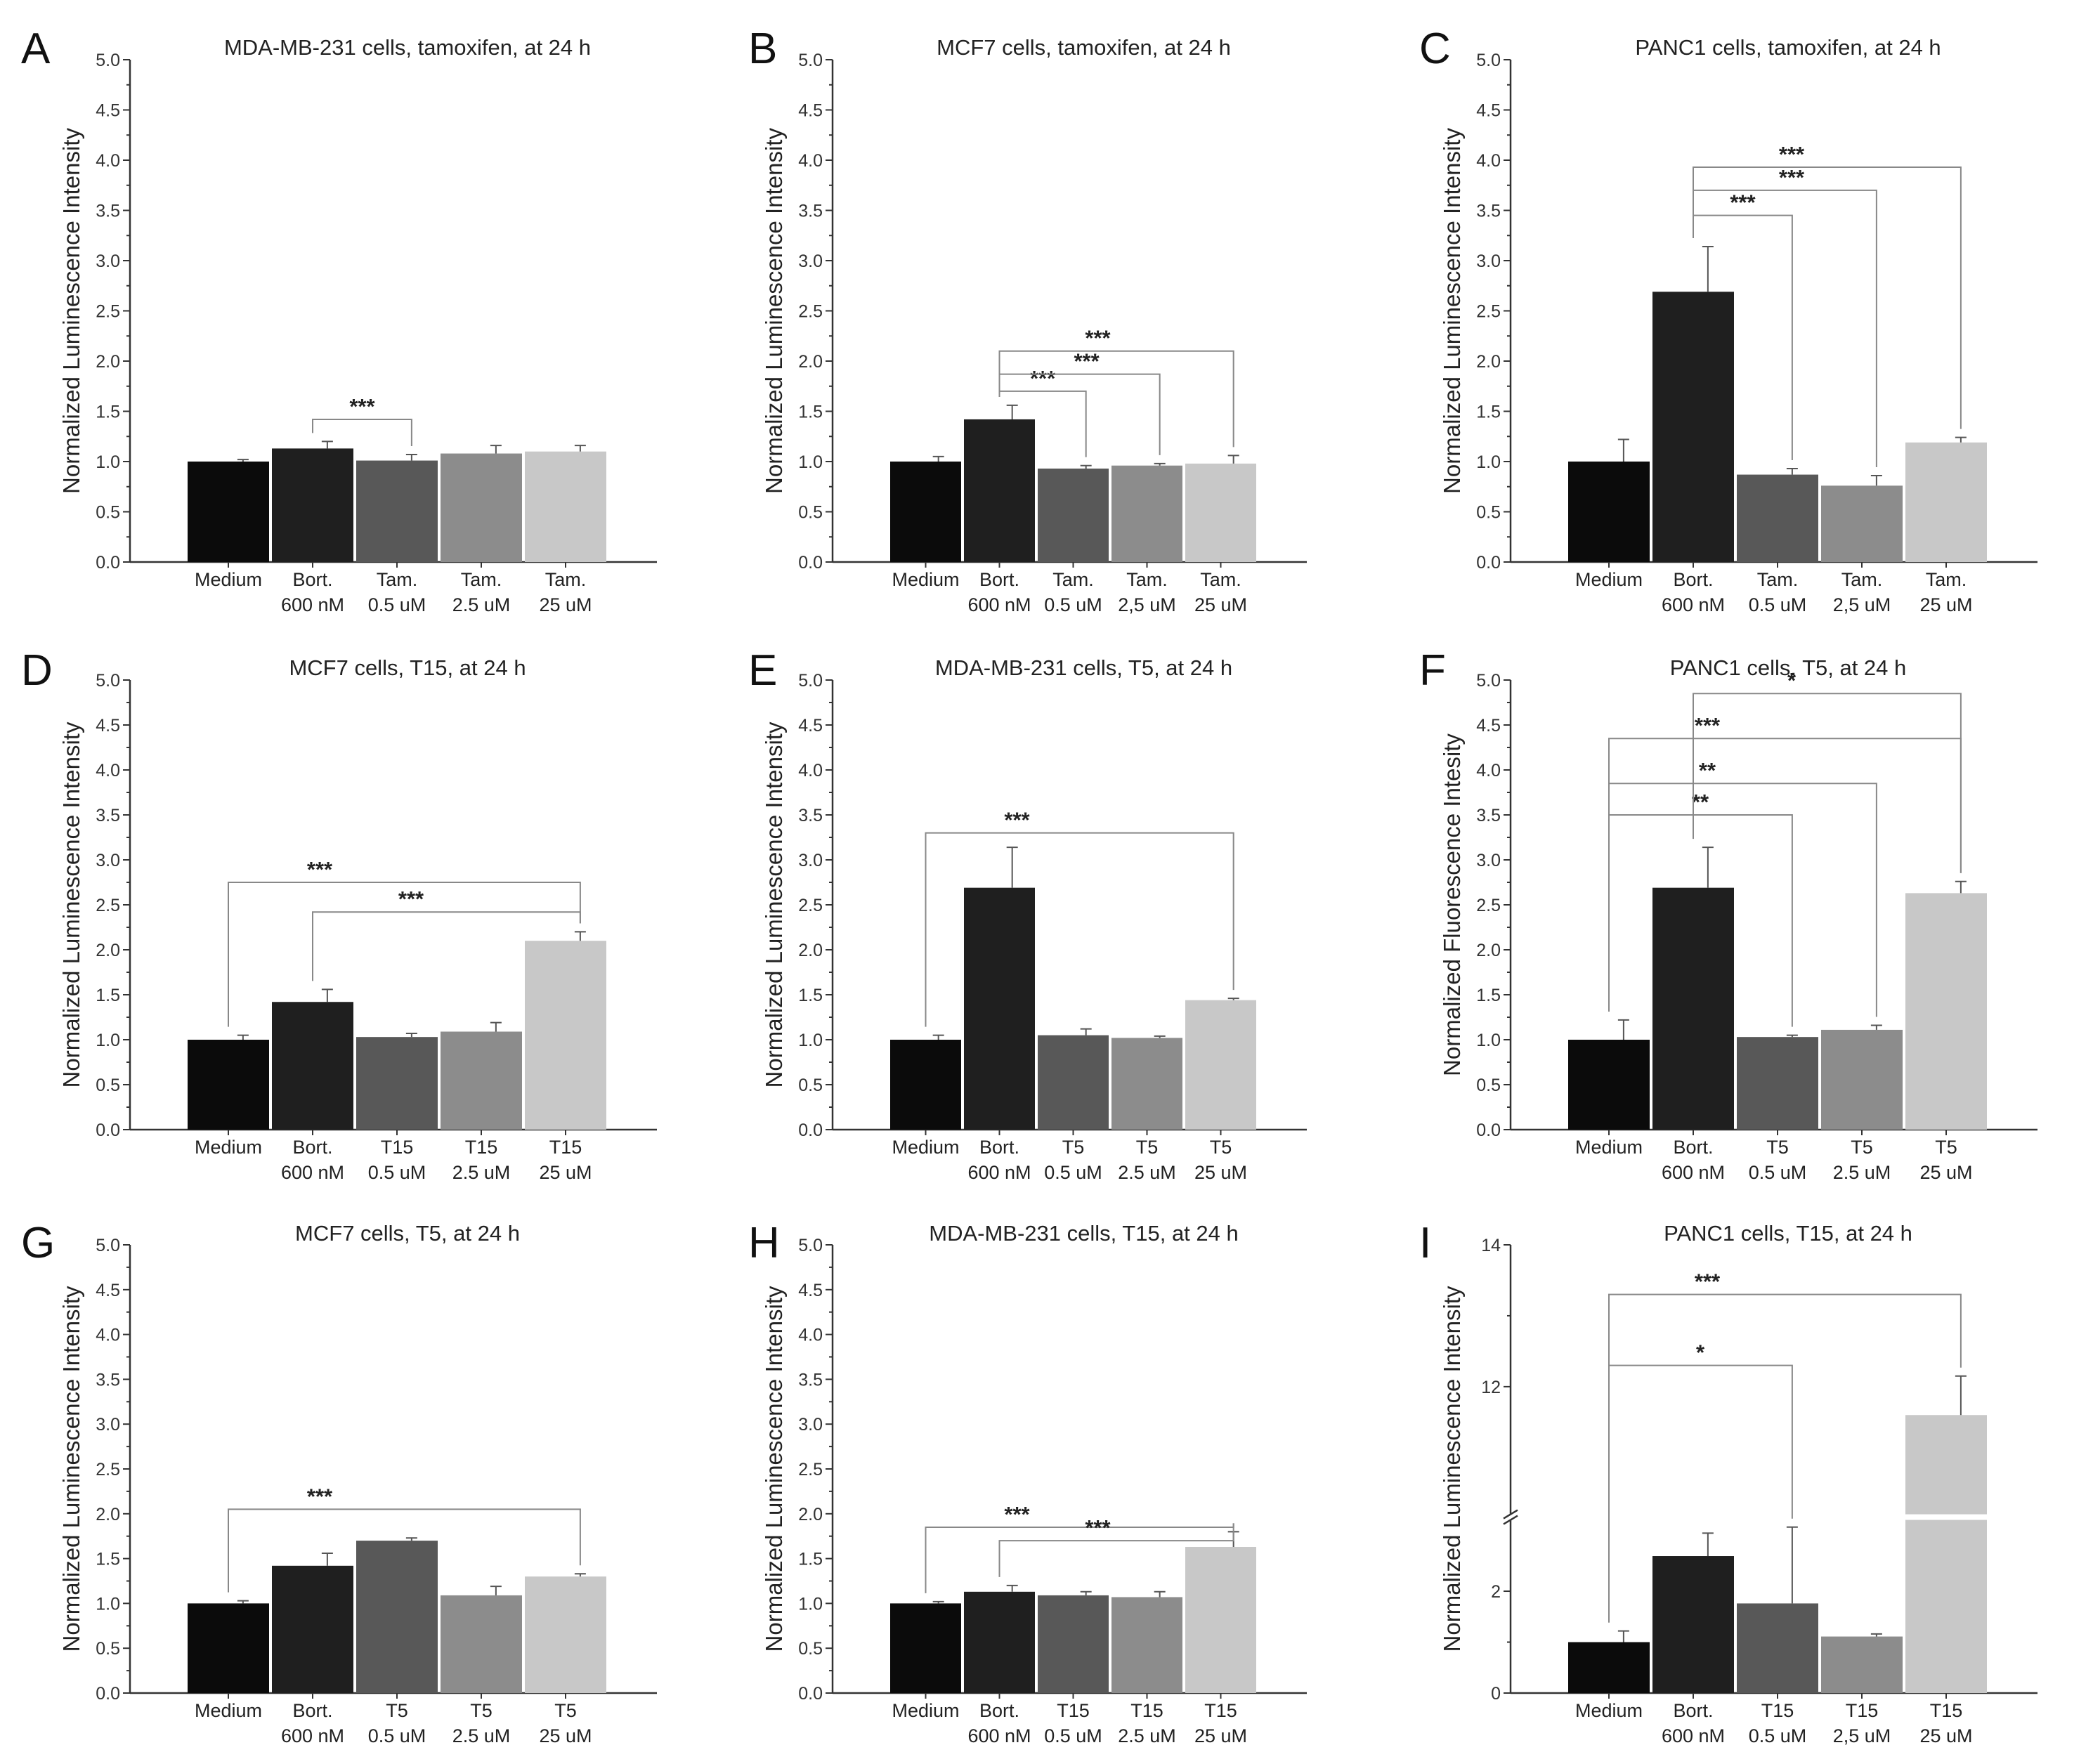 The height and width of the screenshot is (1764, 2093). Describe the element at coordinates (1701, 802) in the screenshot. I see `significance-label: **` at that location.